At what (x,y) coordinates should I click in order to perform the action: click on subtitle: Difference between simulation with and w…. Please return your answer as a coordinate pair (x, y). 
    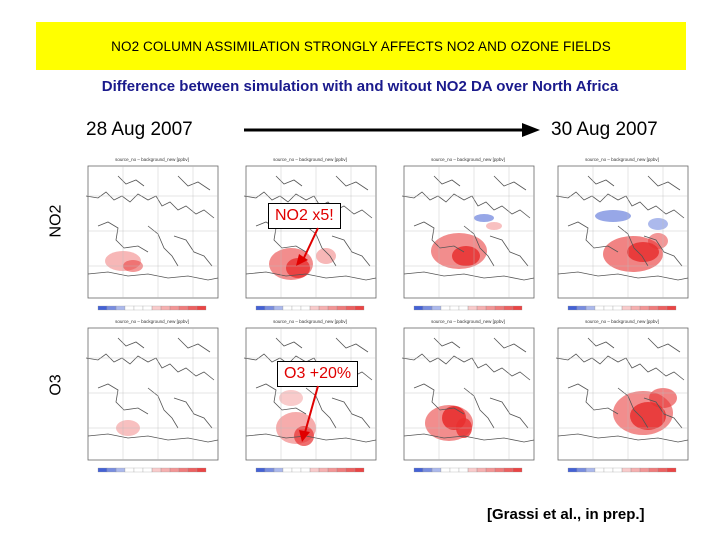
    Looking at the image, I should click on (360, 86).